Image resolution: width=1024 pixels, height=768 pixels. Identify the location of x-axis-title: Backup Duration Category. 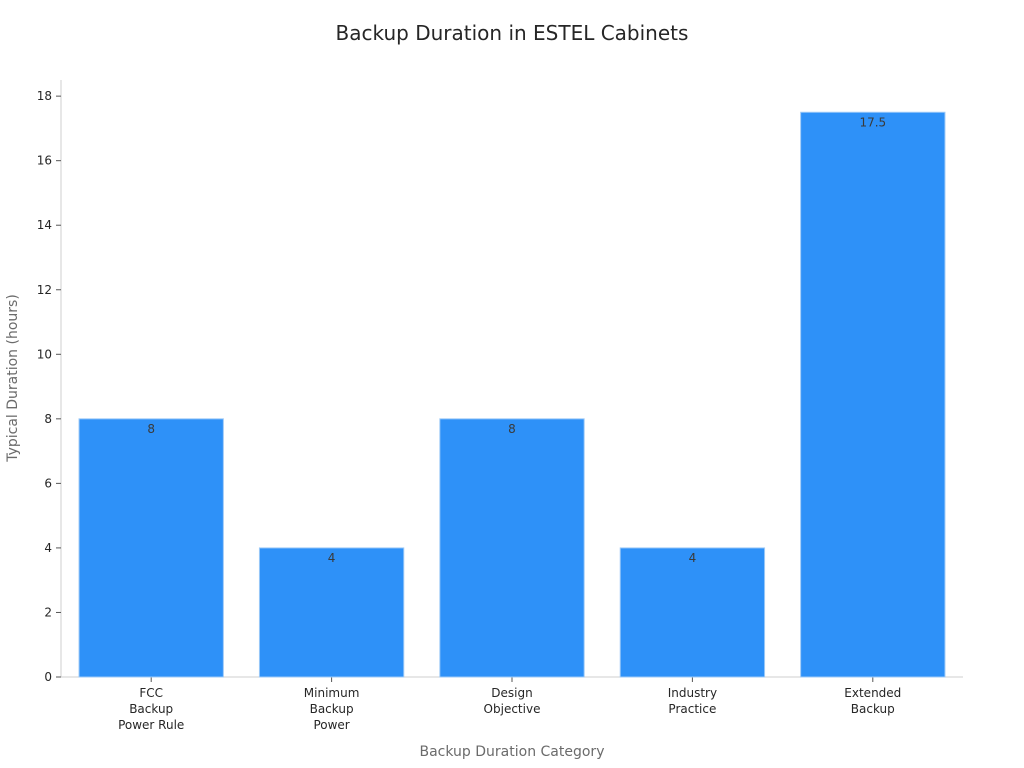
(512, 752).